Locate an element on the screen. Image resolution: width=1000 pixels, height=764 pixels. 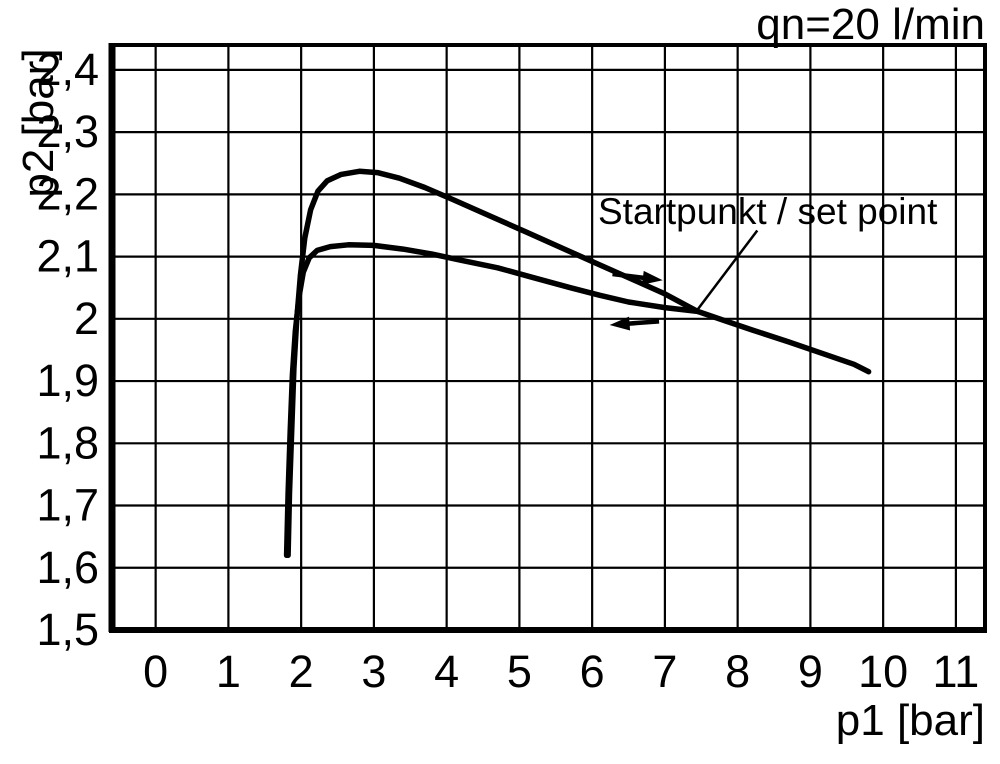
svg-text: 4 is located at coordinates (446, 671).